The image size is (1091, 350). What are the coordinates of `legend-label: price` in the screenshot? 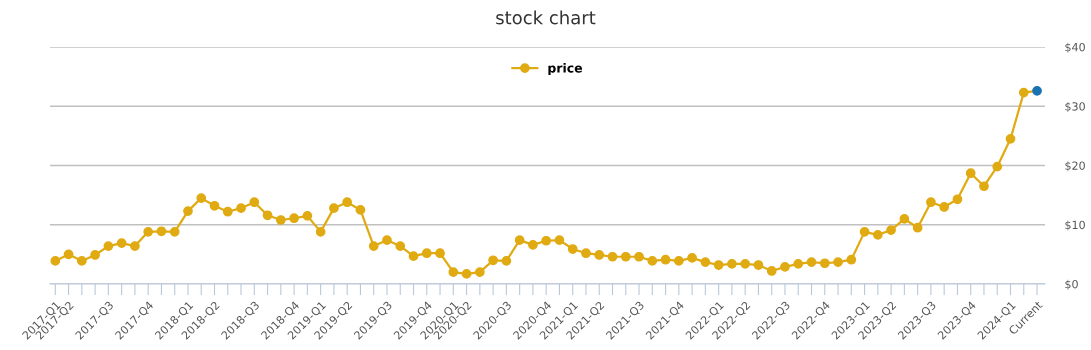 It's located at (565, 69).